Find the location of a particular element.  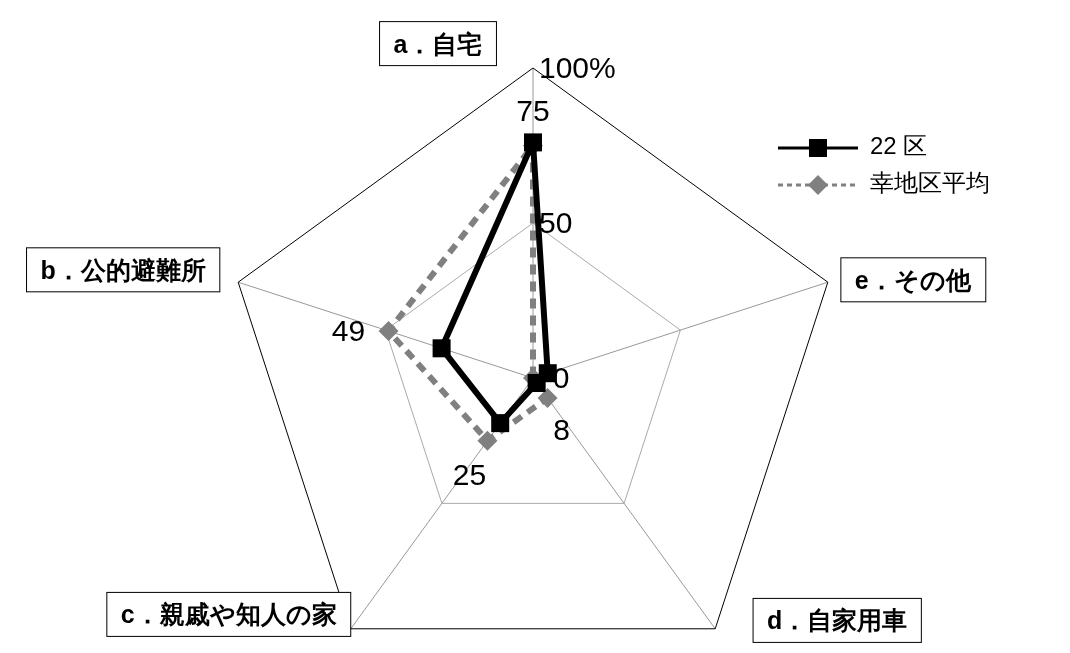

spoke-label: d．自家用車 is located at coordinates (837, 620).